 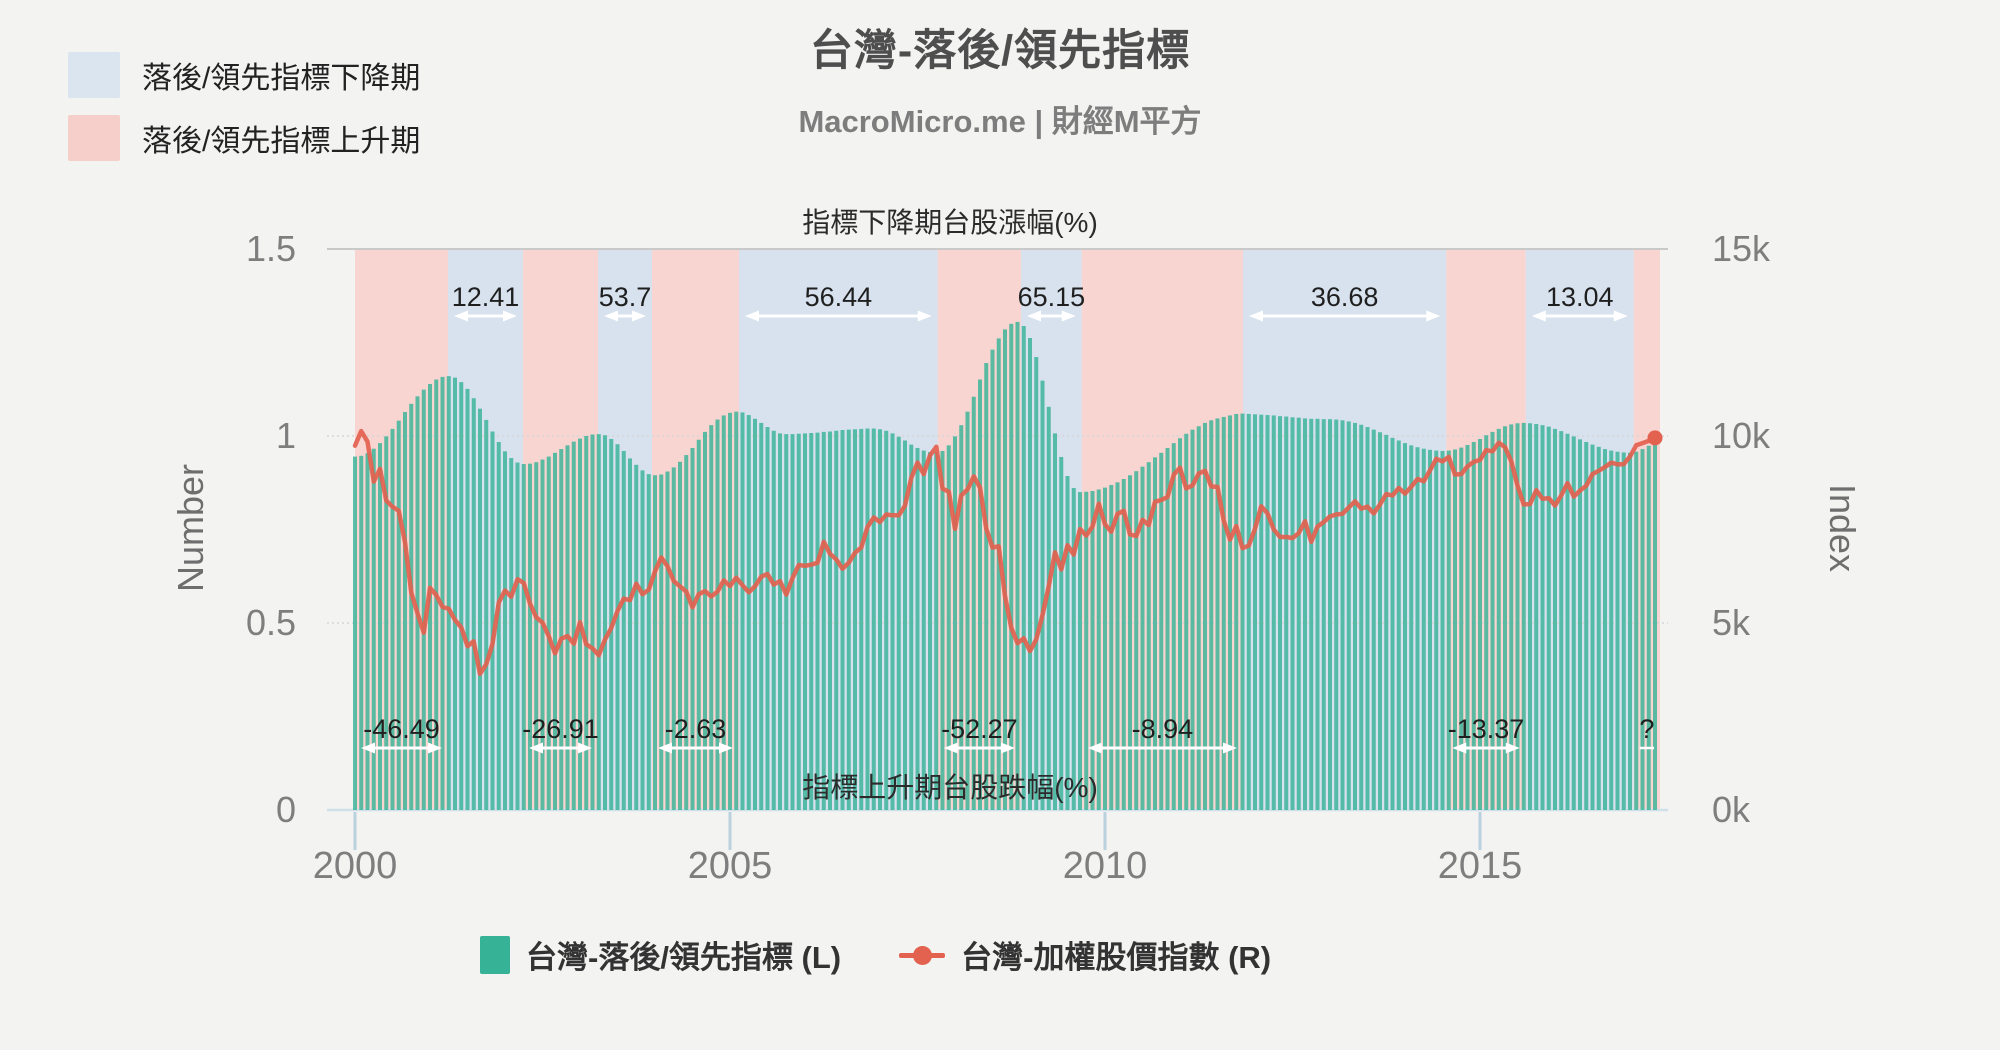 What do you see at coordinates (1085, 954) in the screenshot?
I see `legend-item-line-series: 台灣-加權股價指數 (R)` at bounding box center [1085, 954].